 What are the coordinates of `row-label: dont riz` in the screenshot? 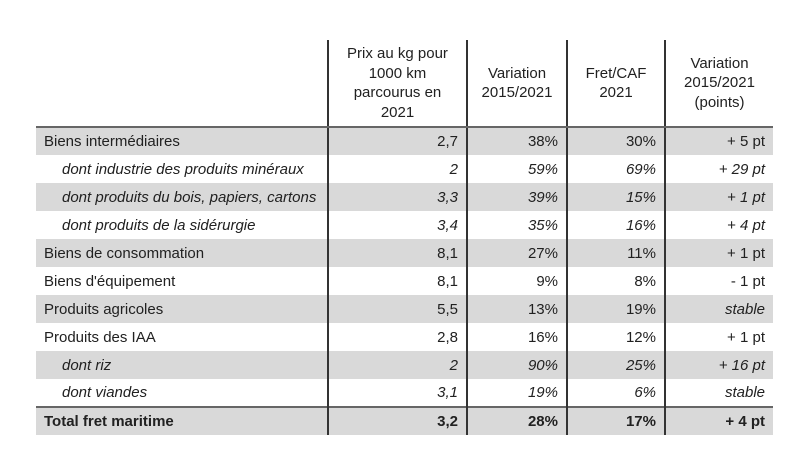 It's located at (182, 365).